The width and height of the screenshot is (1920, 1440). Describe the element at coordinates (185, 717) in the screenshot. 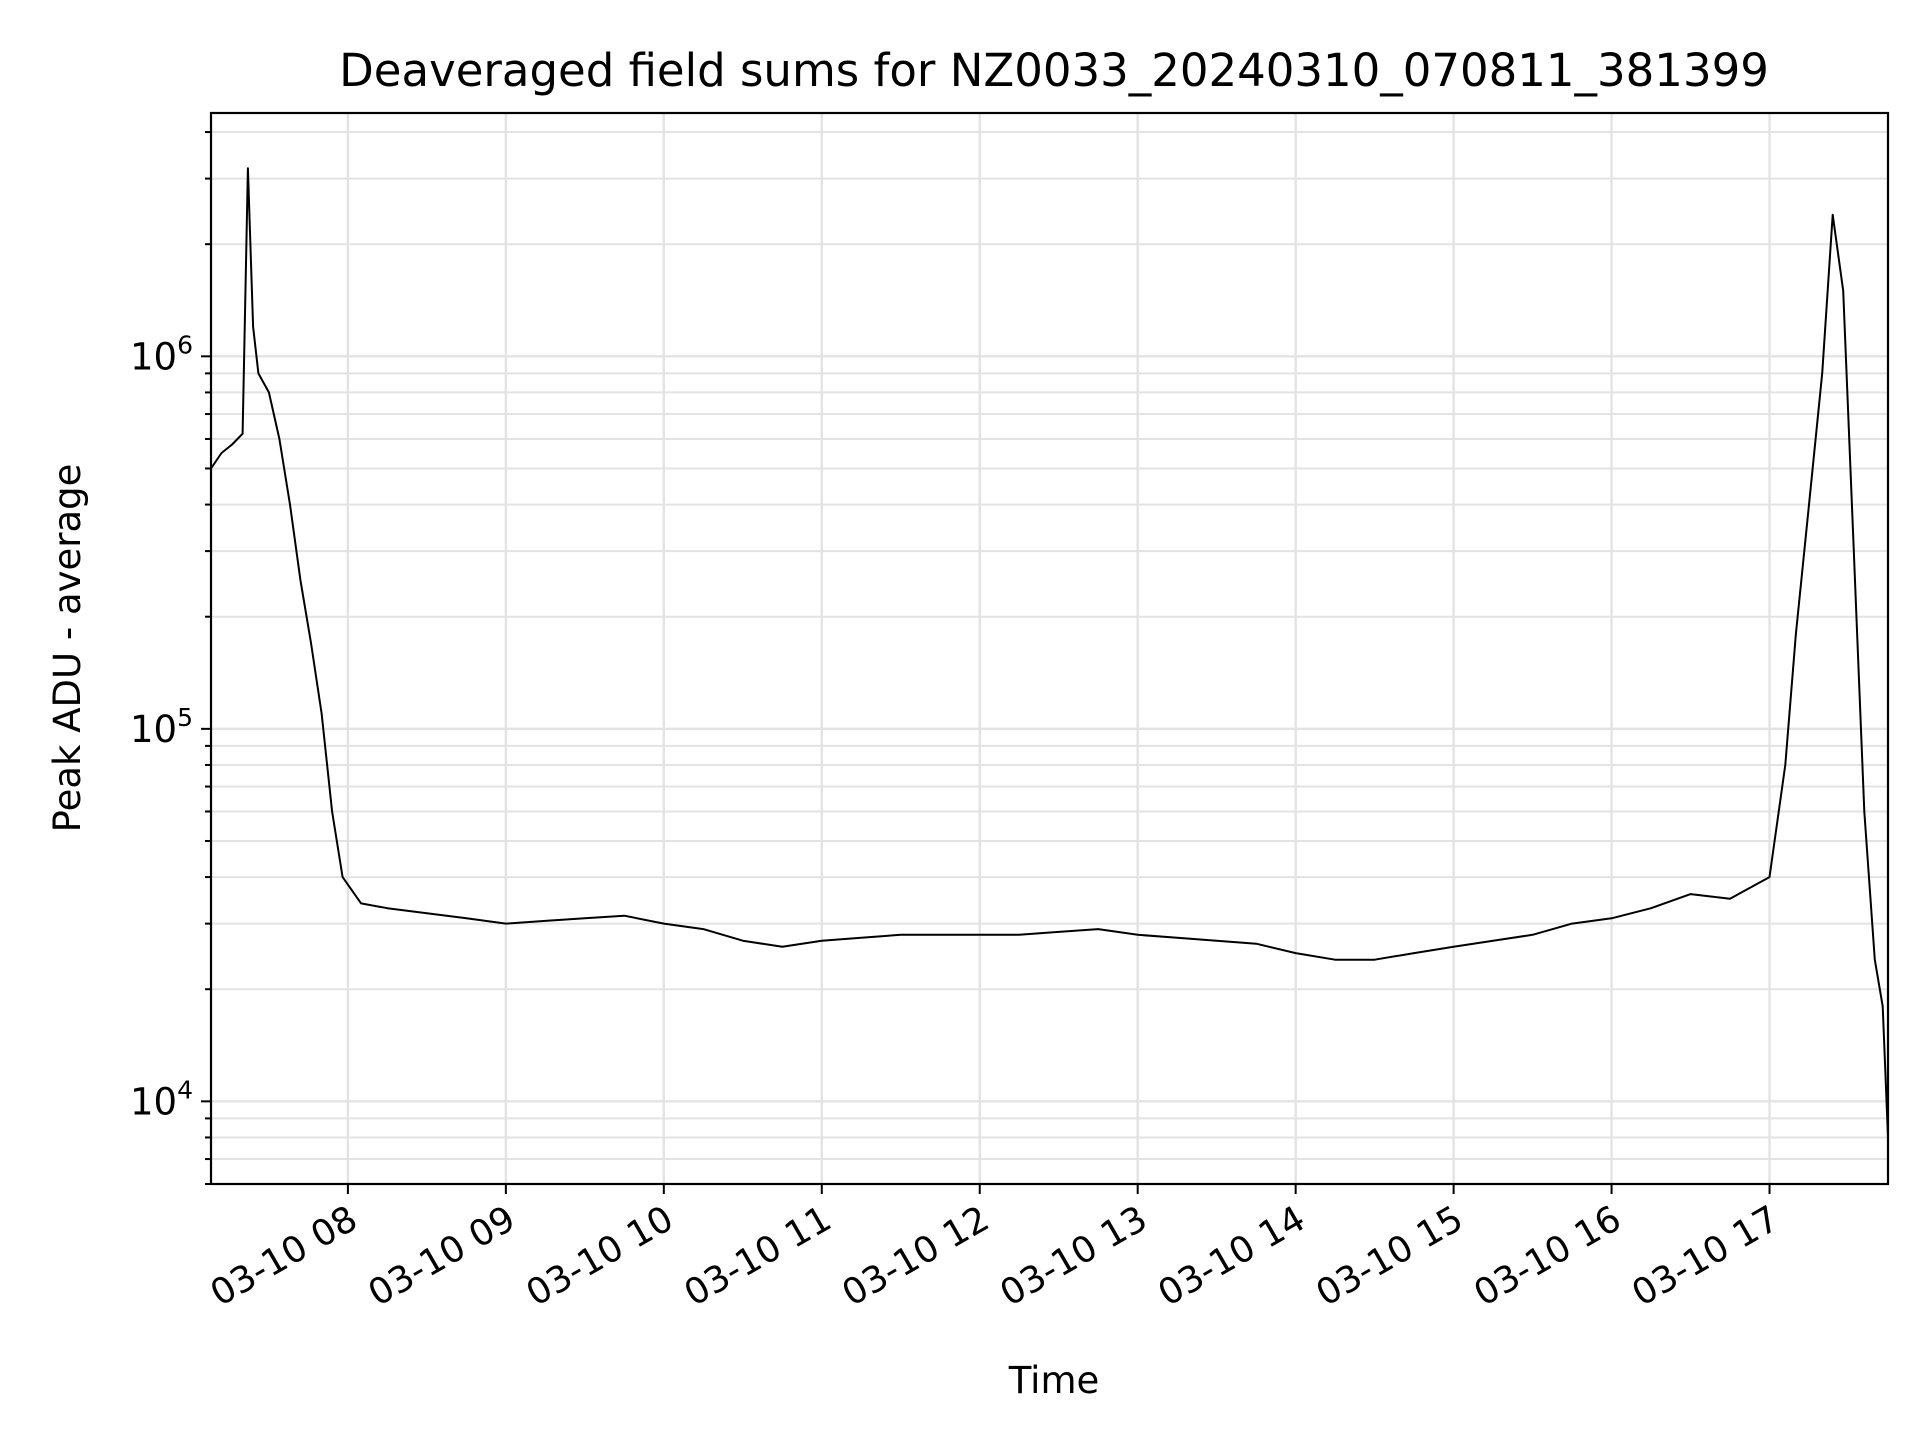

I see `y-tick-exponent: 5` at that location.